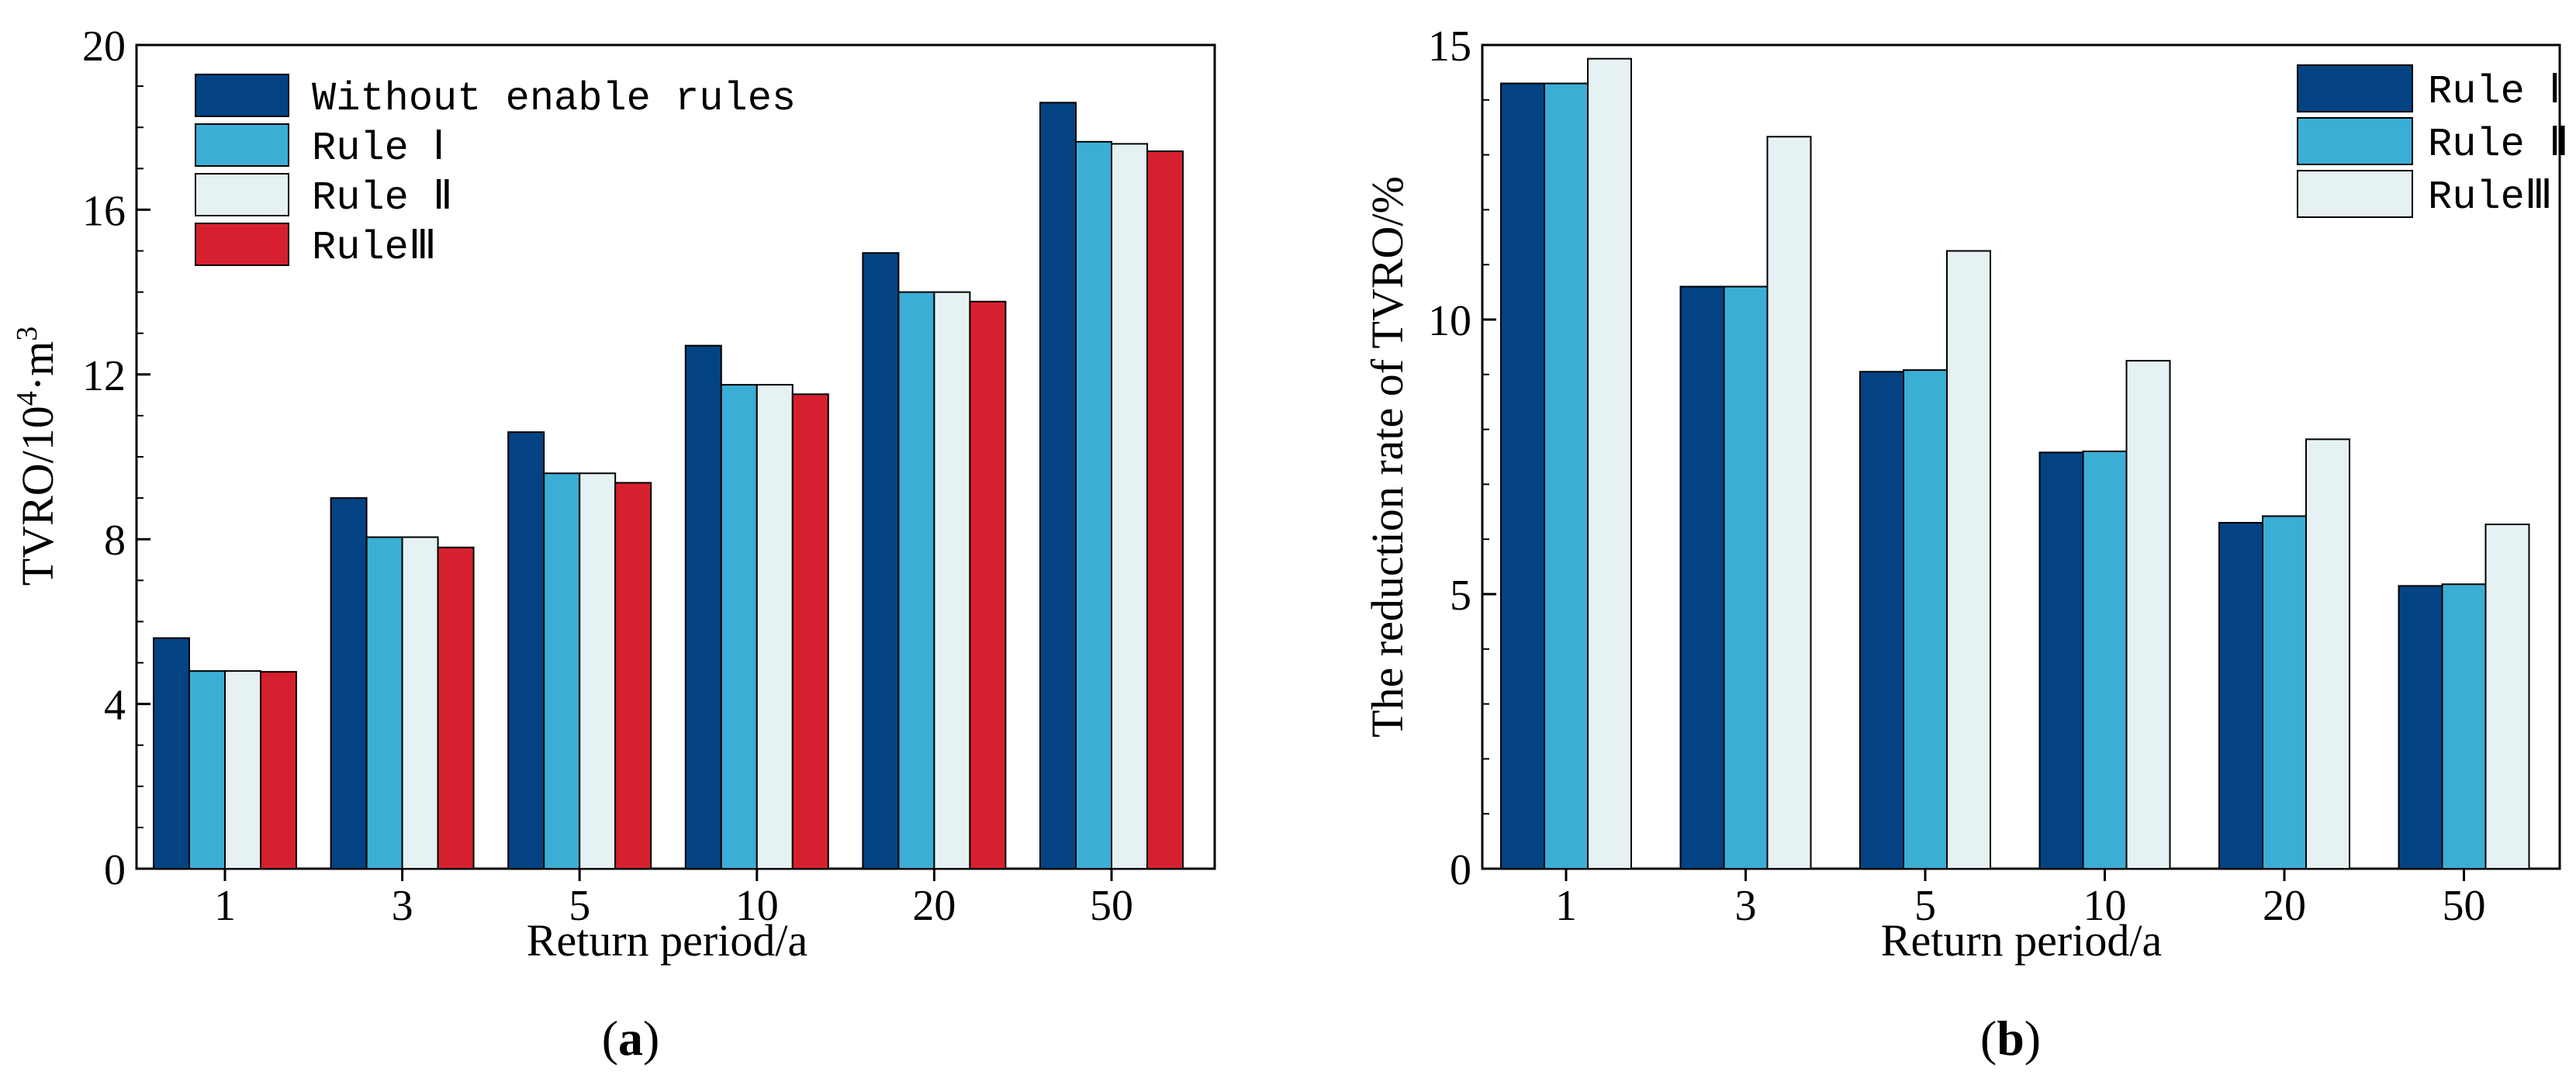  I want to click on bar-b-50-series3, so click(2507, 696).